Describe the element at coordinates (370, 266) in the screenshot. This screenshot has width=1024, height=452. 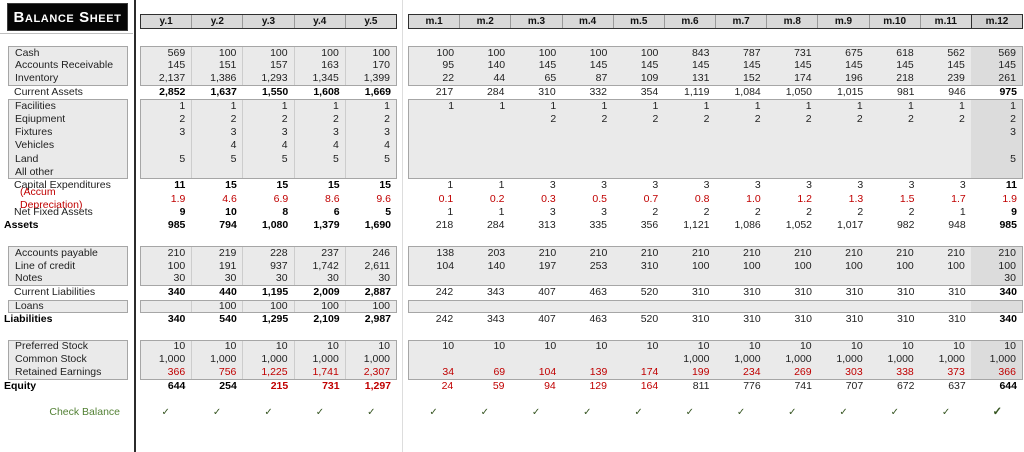
I see `cell: 2,611` at that location.